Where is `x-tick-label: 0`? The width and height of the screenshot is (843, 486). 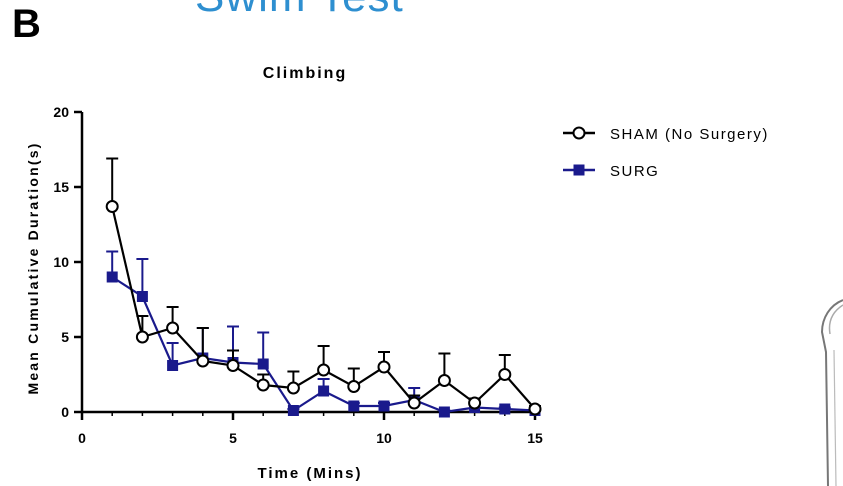
x-tick-label: 0 is located at coordinates (82, 438).